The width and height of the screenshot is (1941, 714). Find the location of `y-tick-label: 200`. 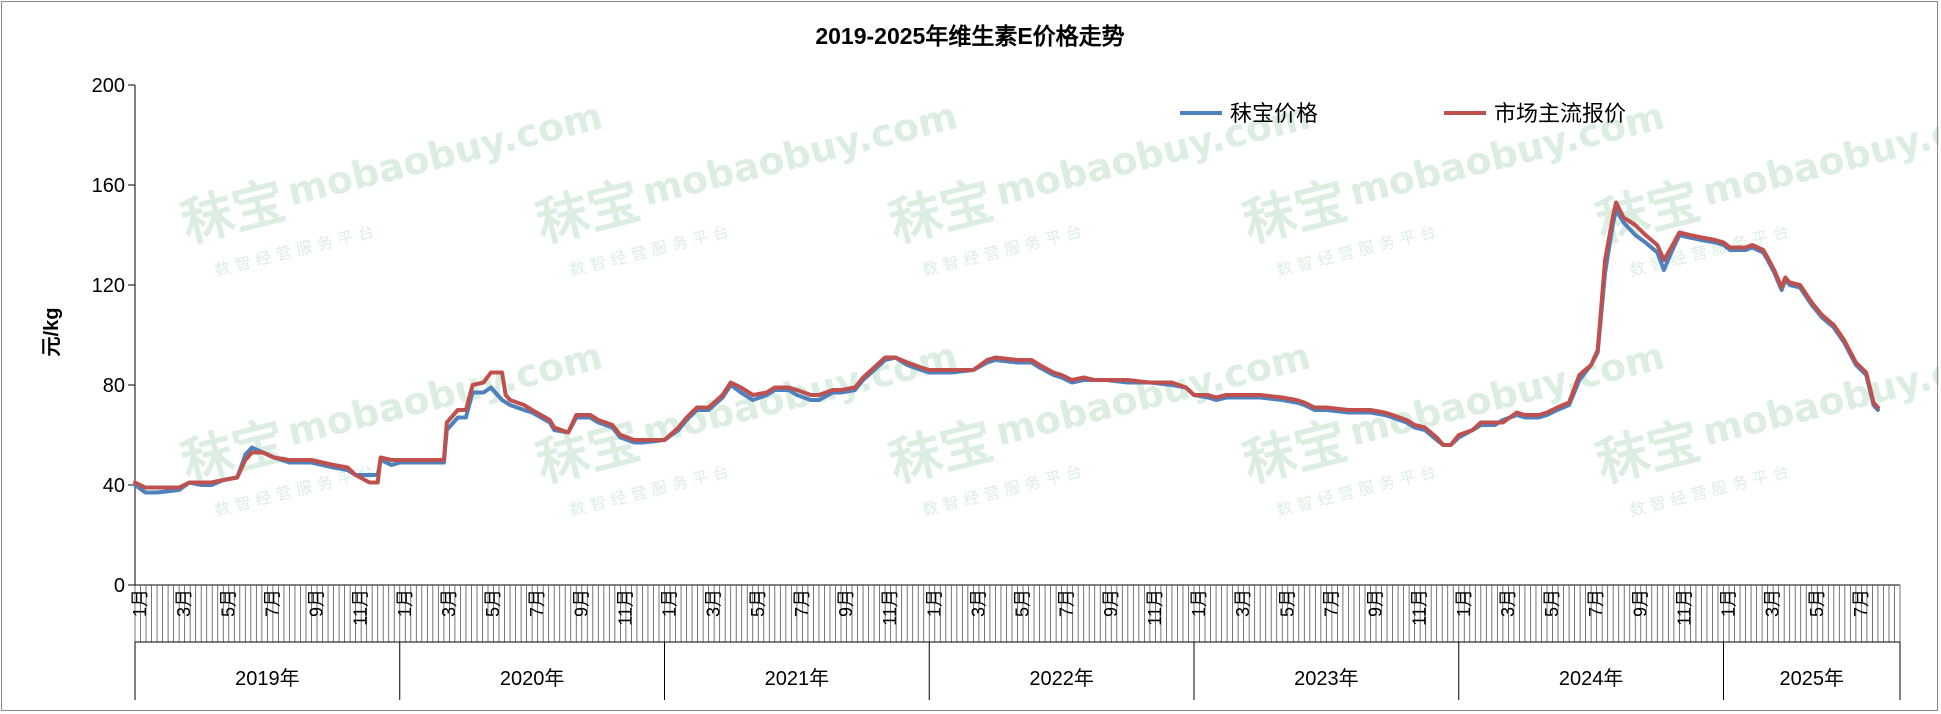

y-tick-label: 200 is located at coordinates (108, 86).